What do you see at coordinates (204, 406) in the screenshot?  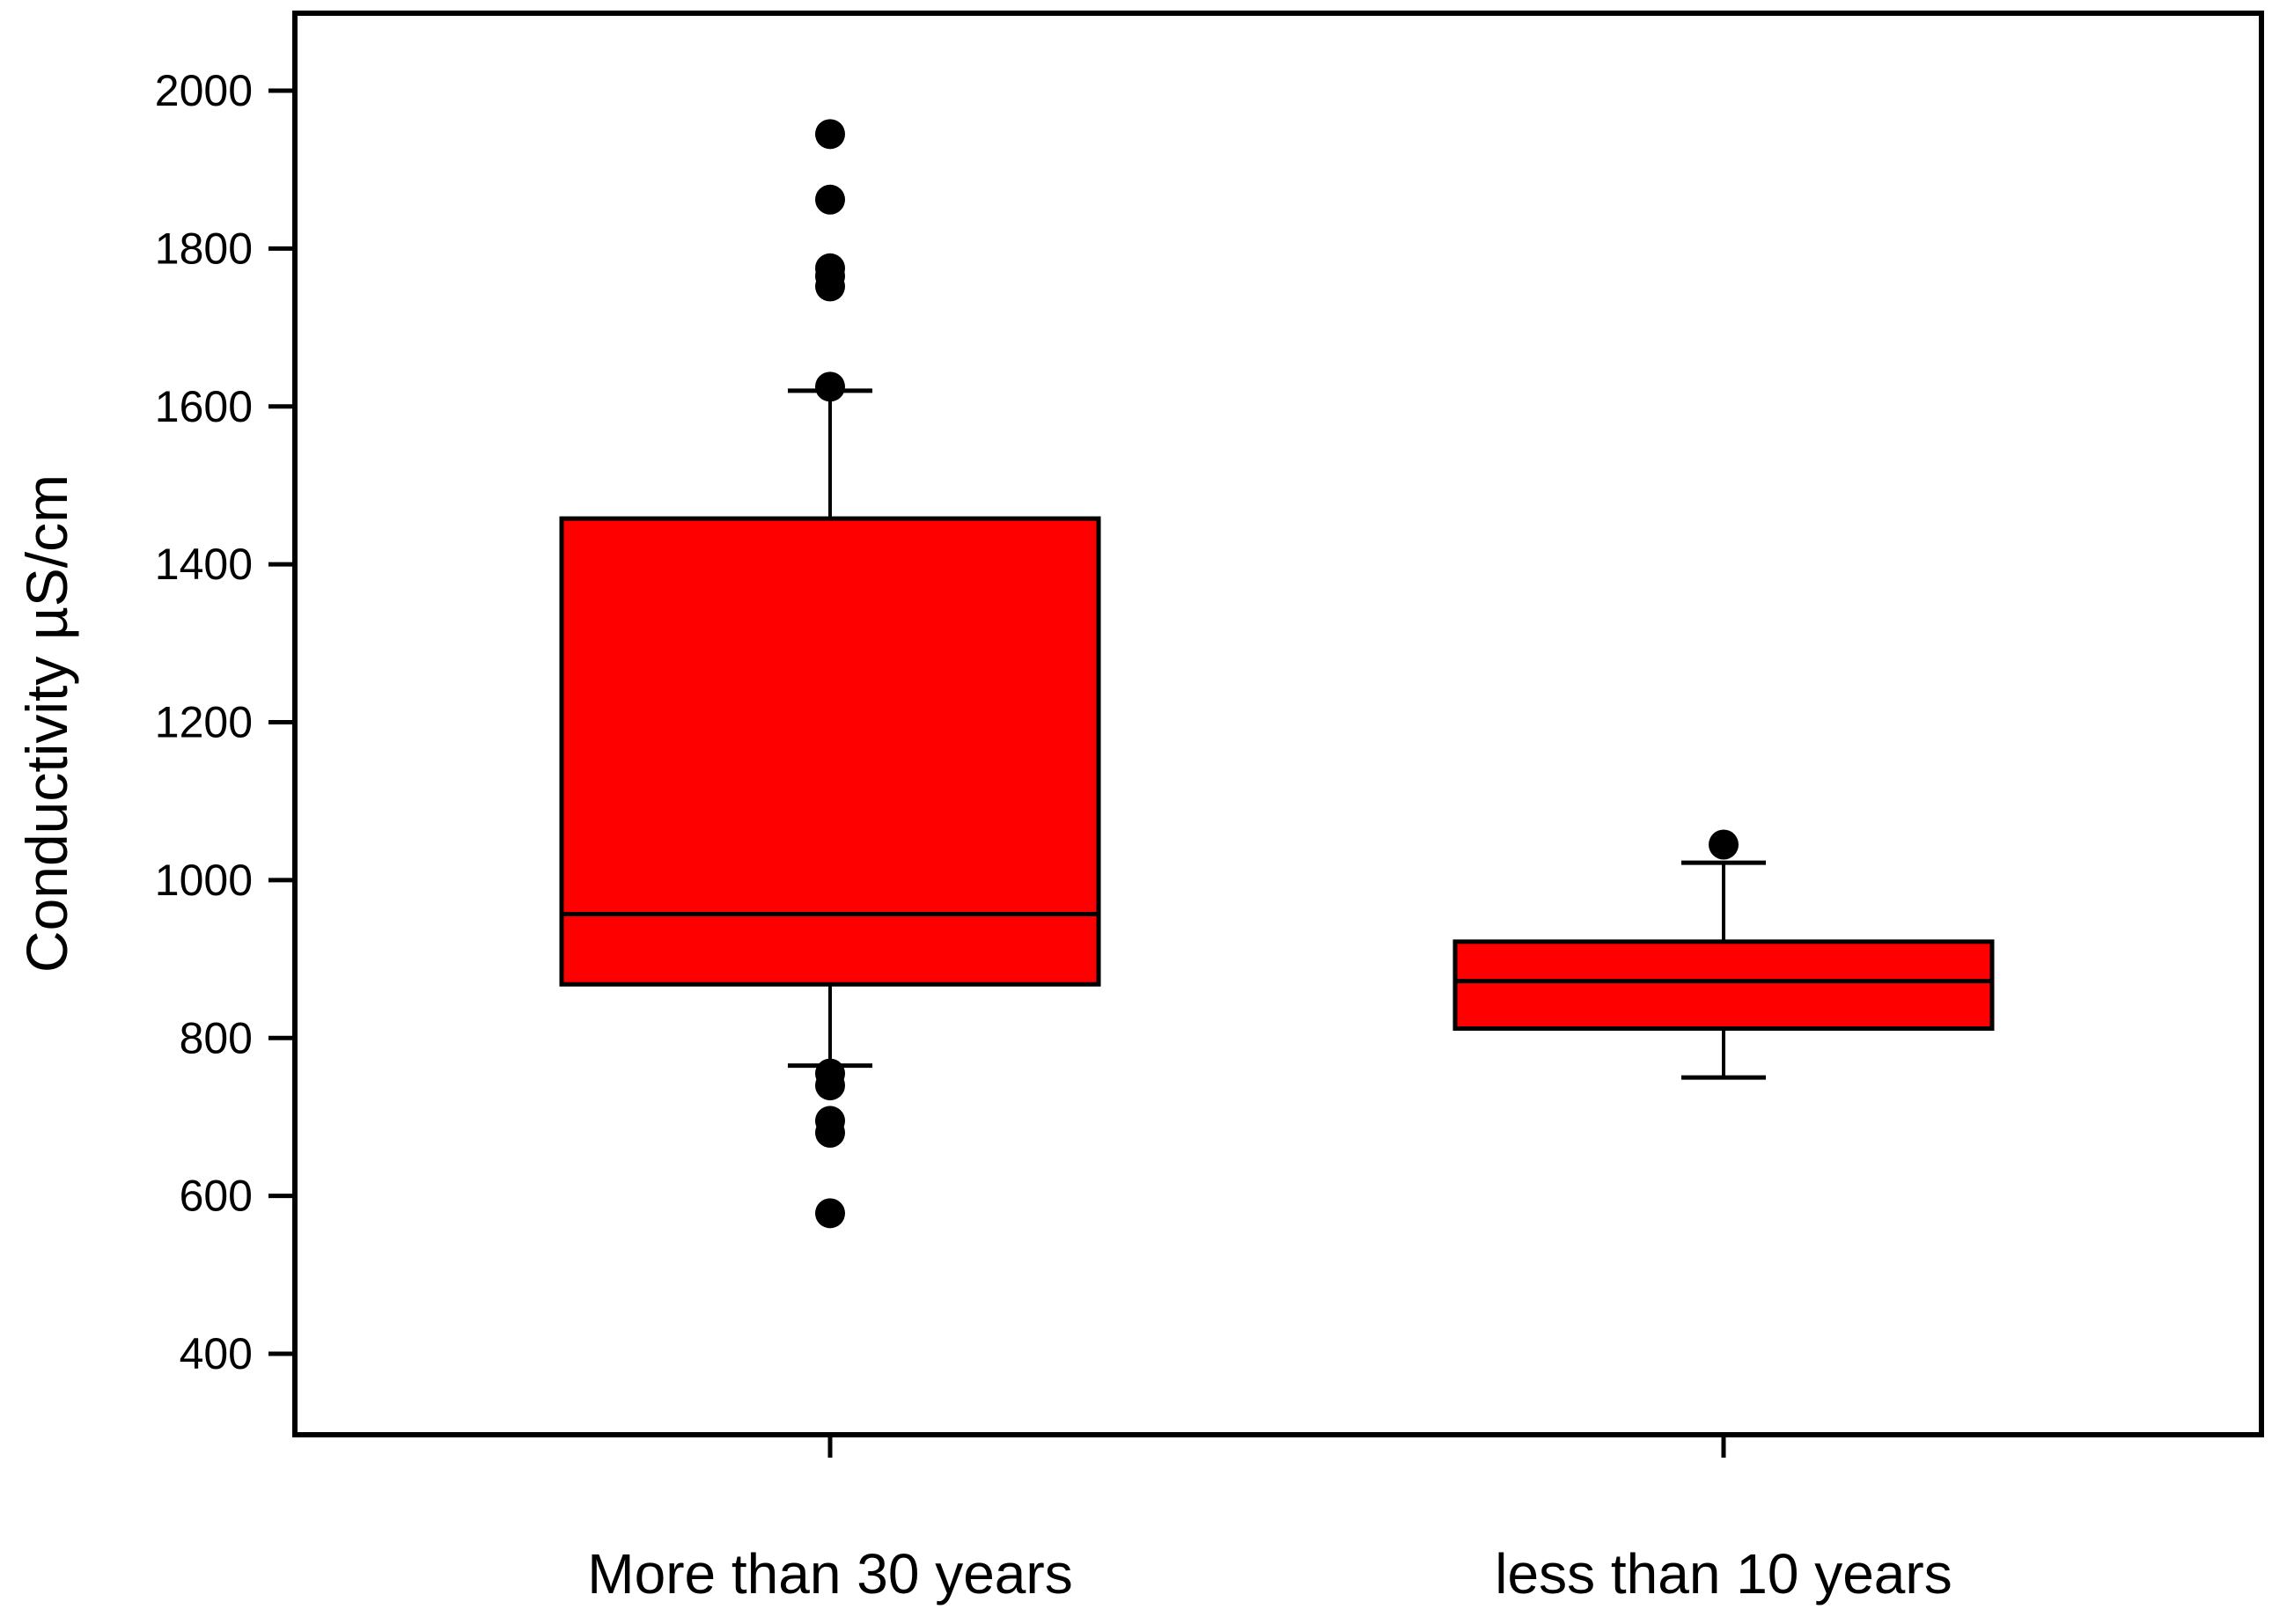 I see `y-tick-label: 1600` at bounding box center [204, 406].